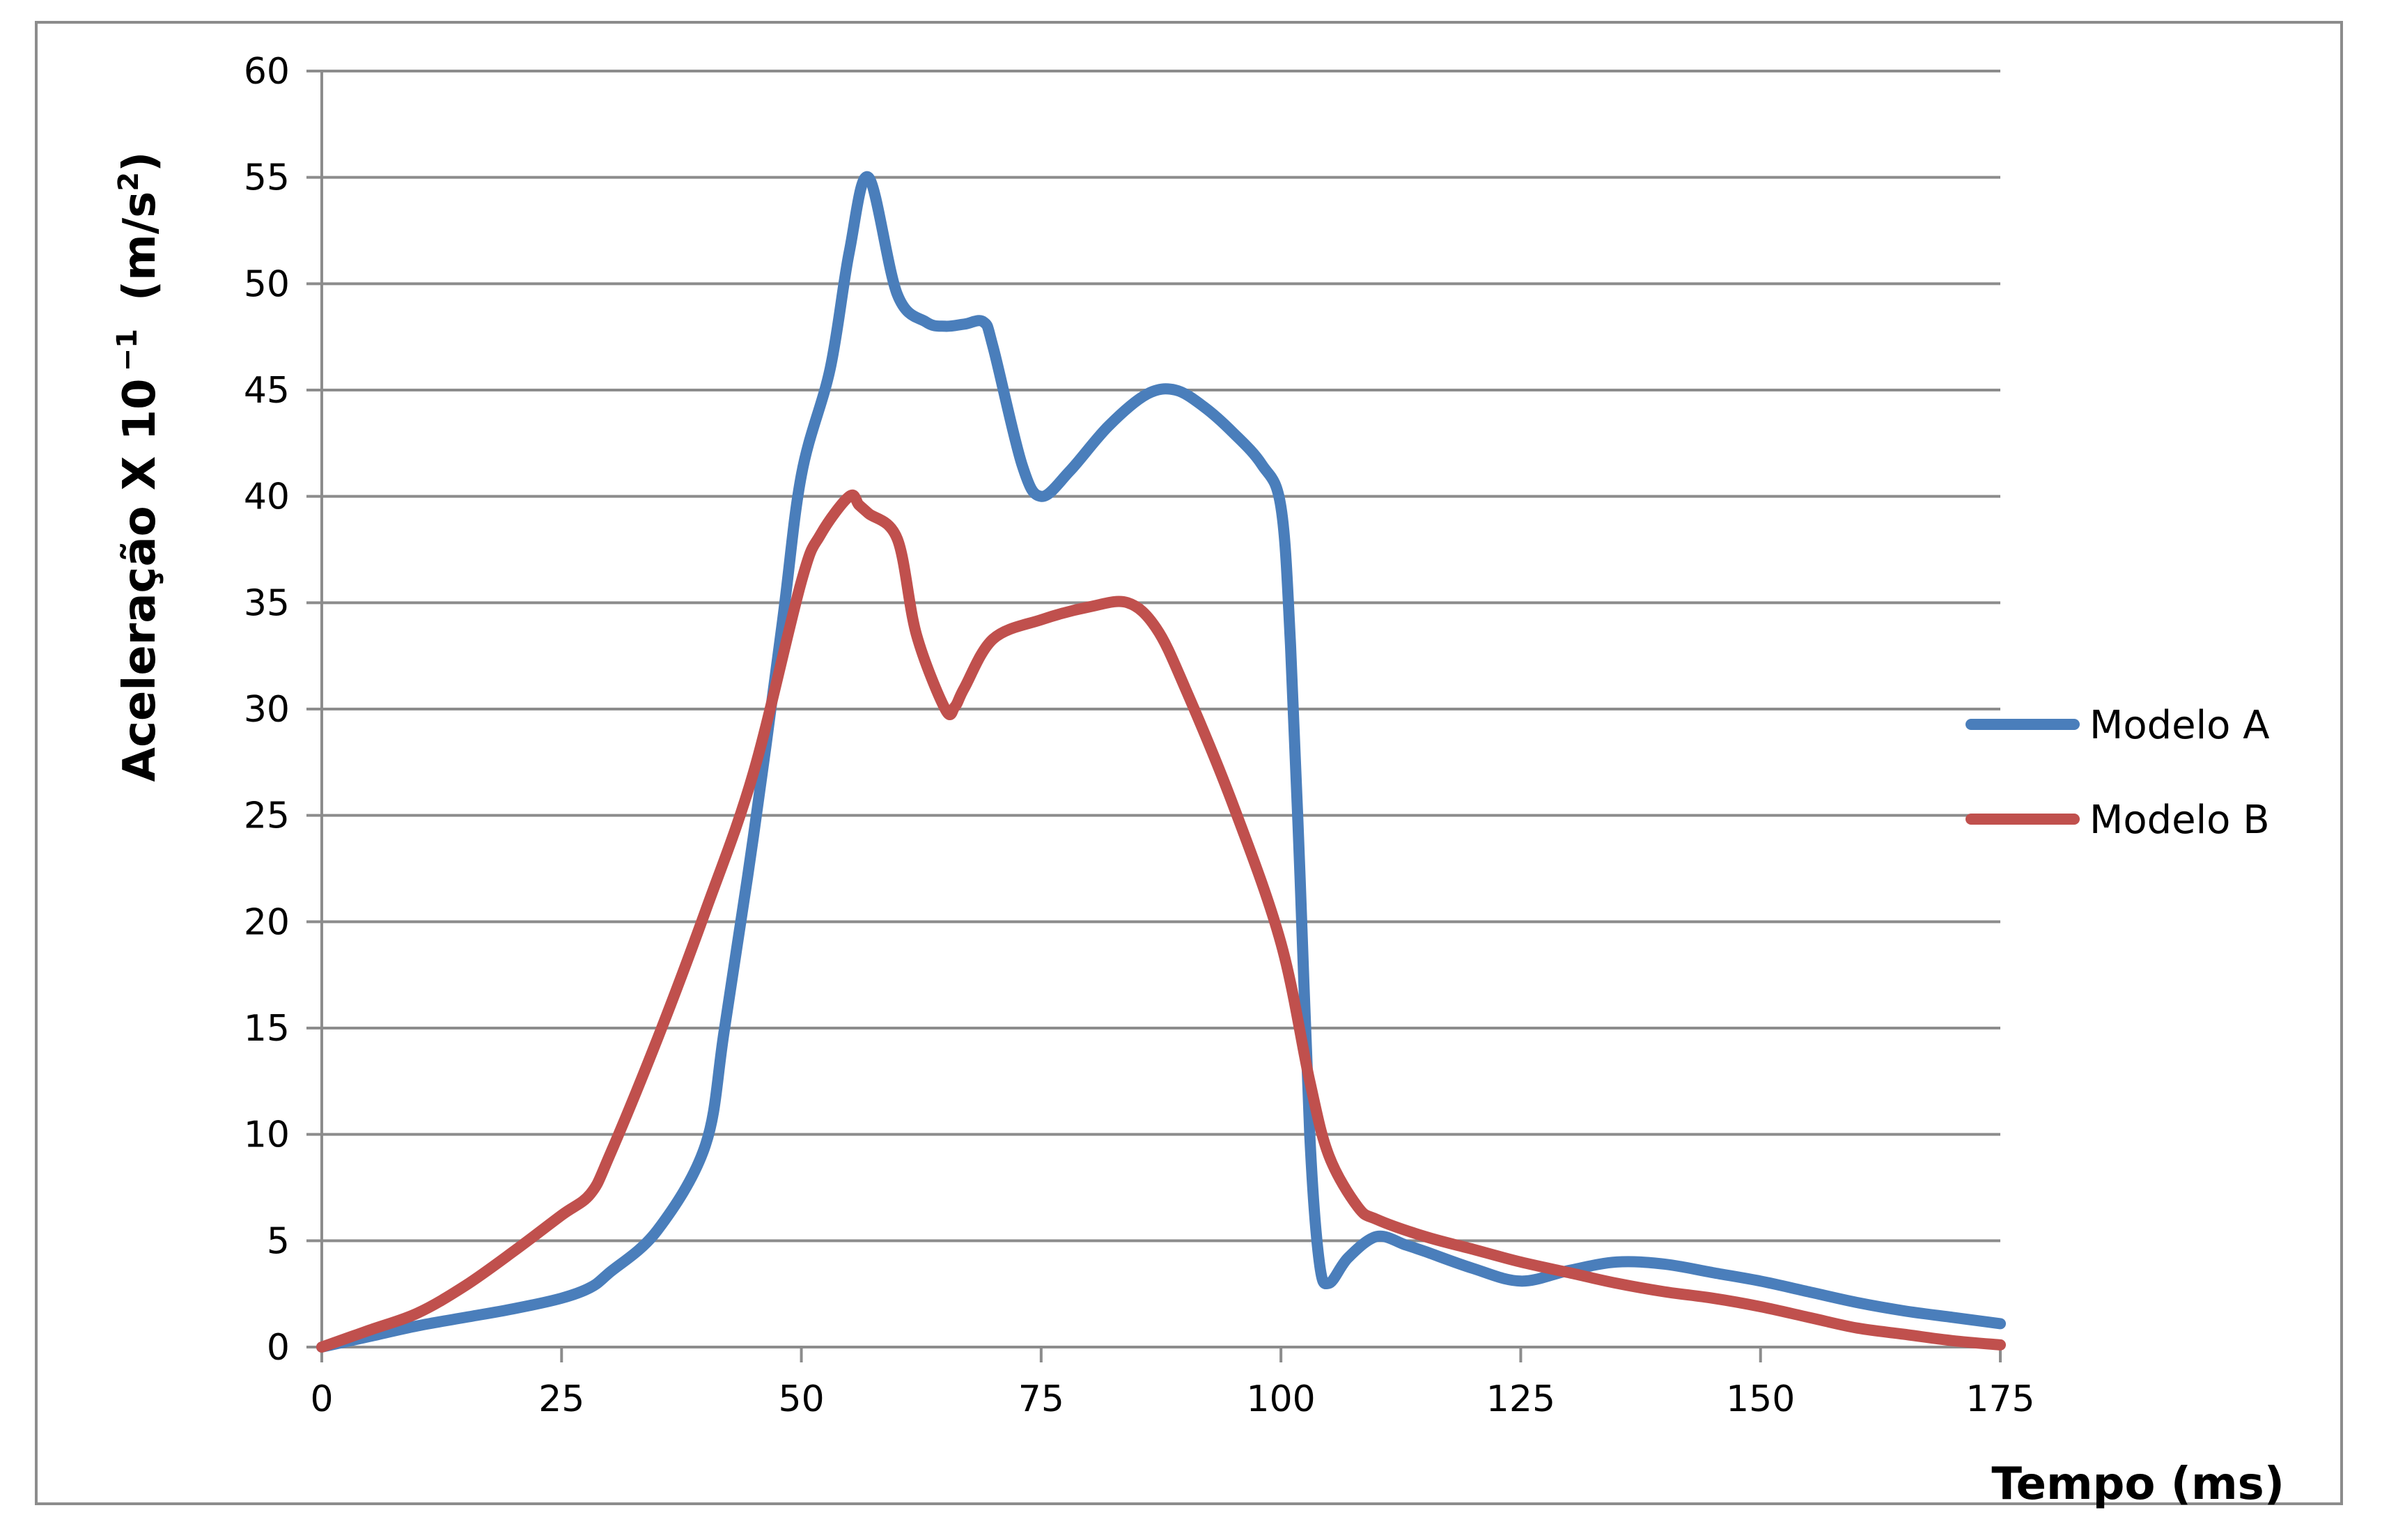 The image size is (2382, 1540). I want to click on y-axis-title-exponent: −1, so click(127, 350).